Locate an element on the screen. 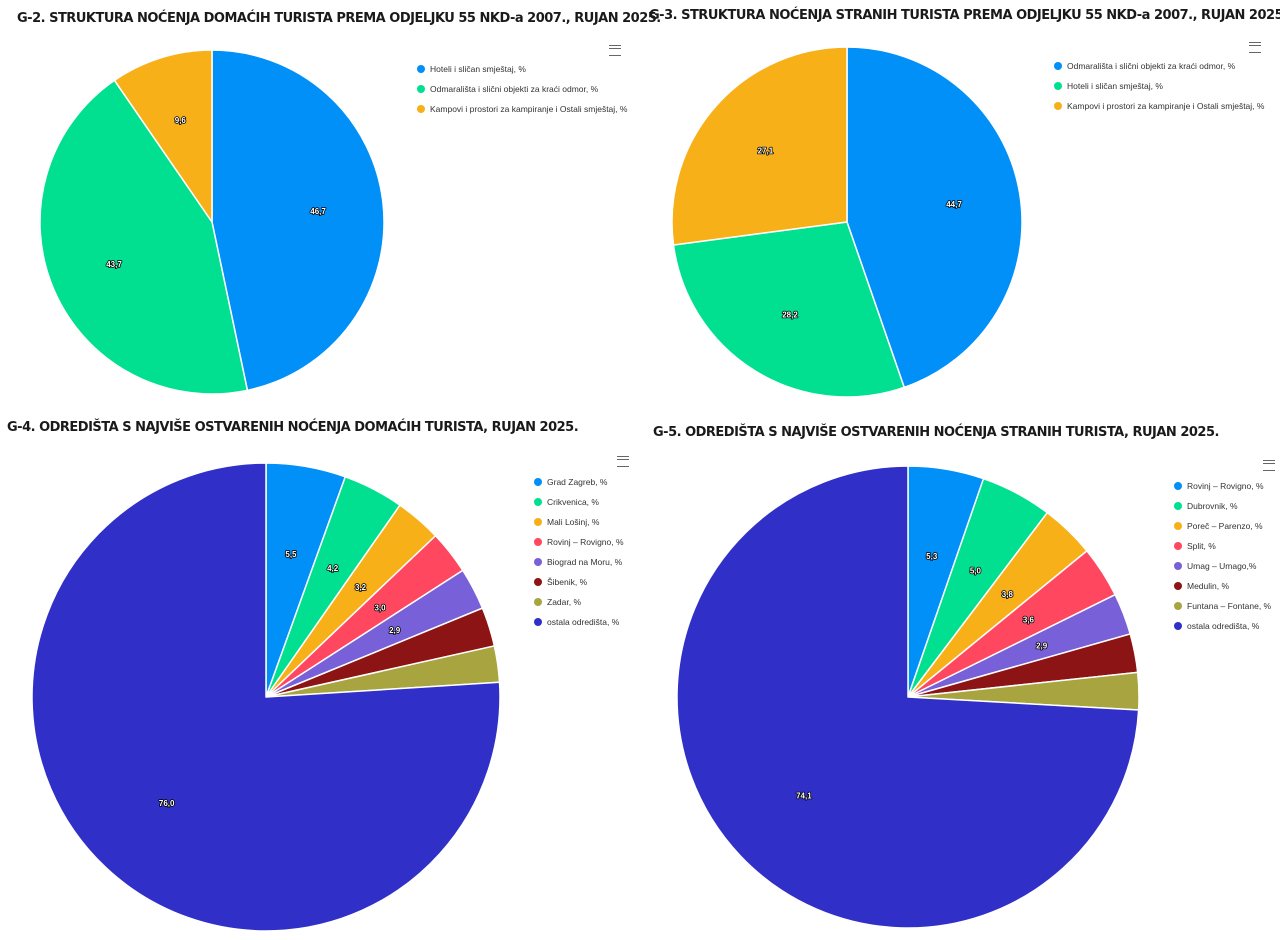 This screenshot has width=1280, height=940. legend-item-mali-losinj: Mali Lošinj, % is located at coordinates (579, 522).